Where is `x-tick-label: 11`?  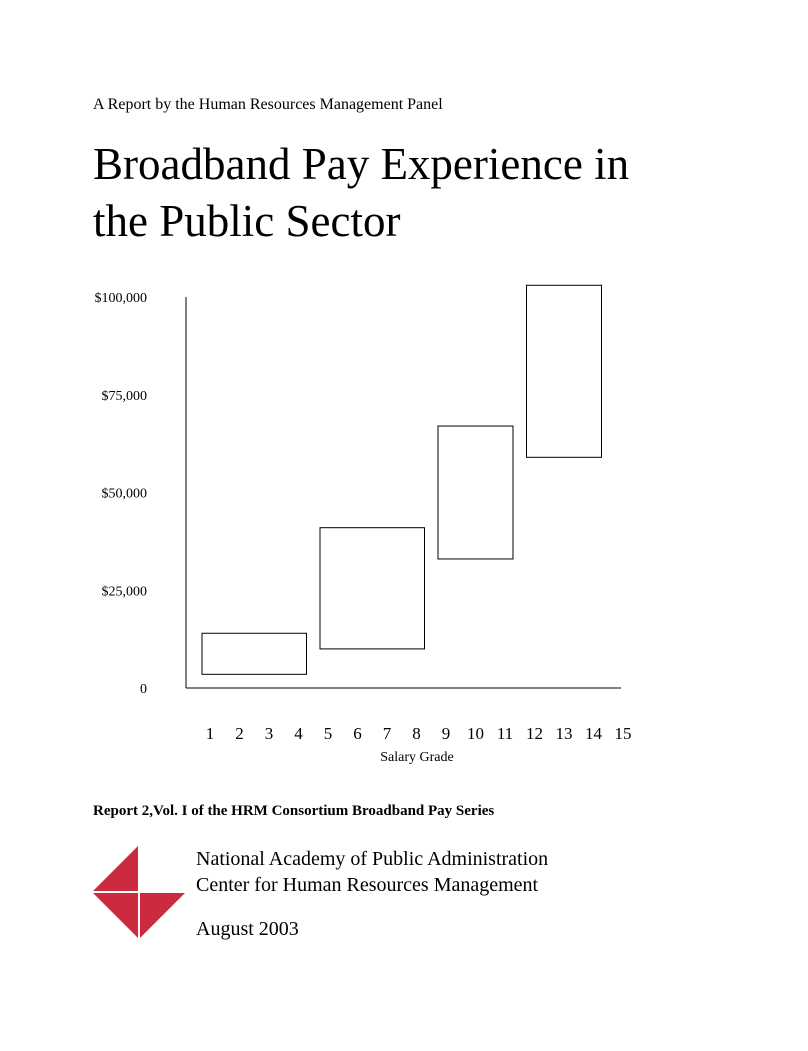 x-tick-label: 11 is located at coordinates (505, 733).